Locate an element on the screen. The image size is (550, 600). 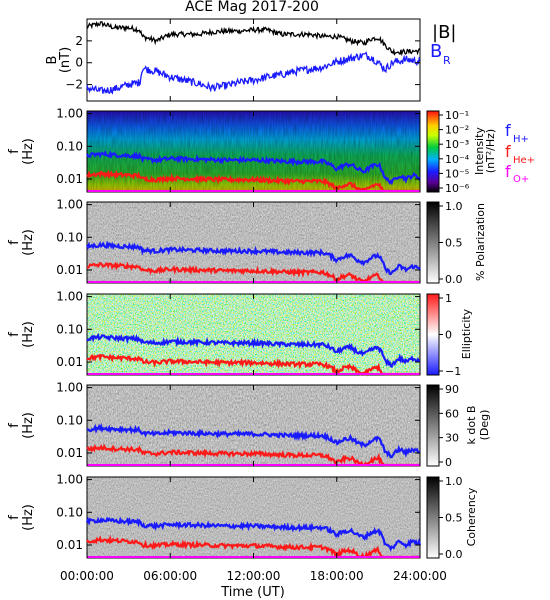
coherency-colorbar-ticks: 1.0 0.5 0.0 is located at coordinates (451, 518).